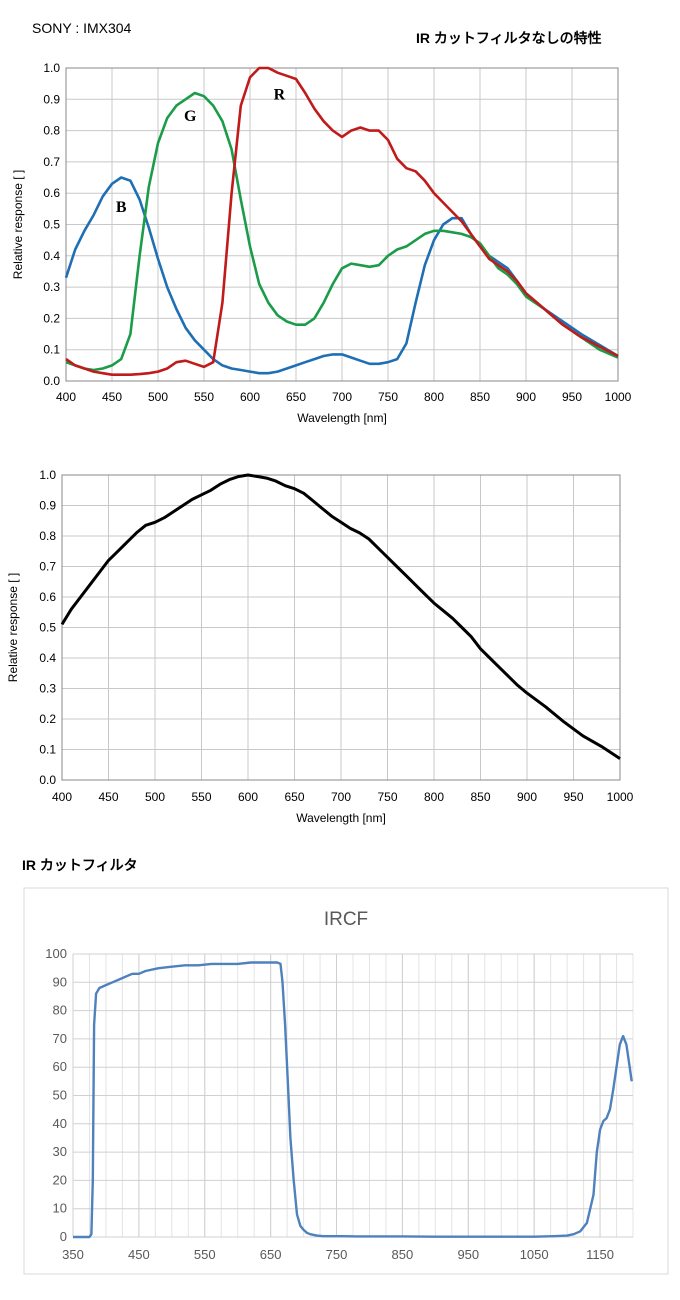 This screenshot has width=680, height=1300. I want to click on y-tick-label: 50, so click(60, 1095).